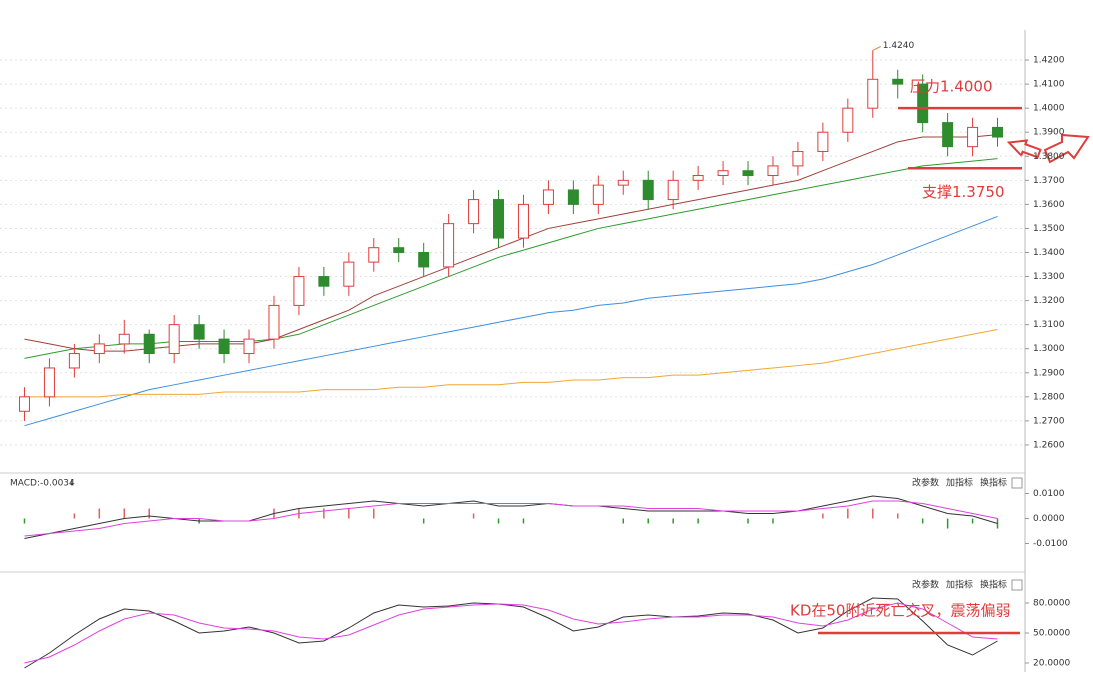 This screenshot has width=1093, height=683. I want to click on y-tick-label: 80.0000, so click(1051, 604).